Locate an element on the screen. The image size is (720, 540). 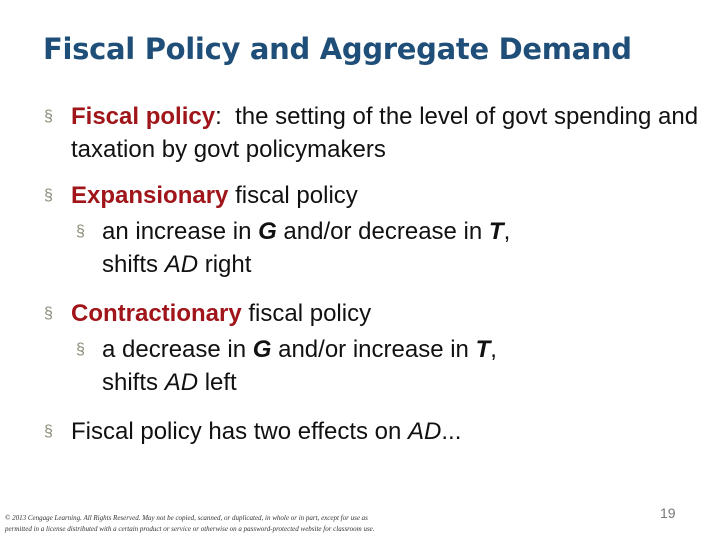
term-fiscal-policy: Fiscal policy is located at coordinates (143, 116).